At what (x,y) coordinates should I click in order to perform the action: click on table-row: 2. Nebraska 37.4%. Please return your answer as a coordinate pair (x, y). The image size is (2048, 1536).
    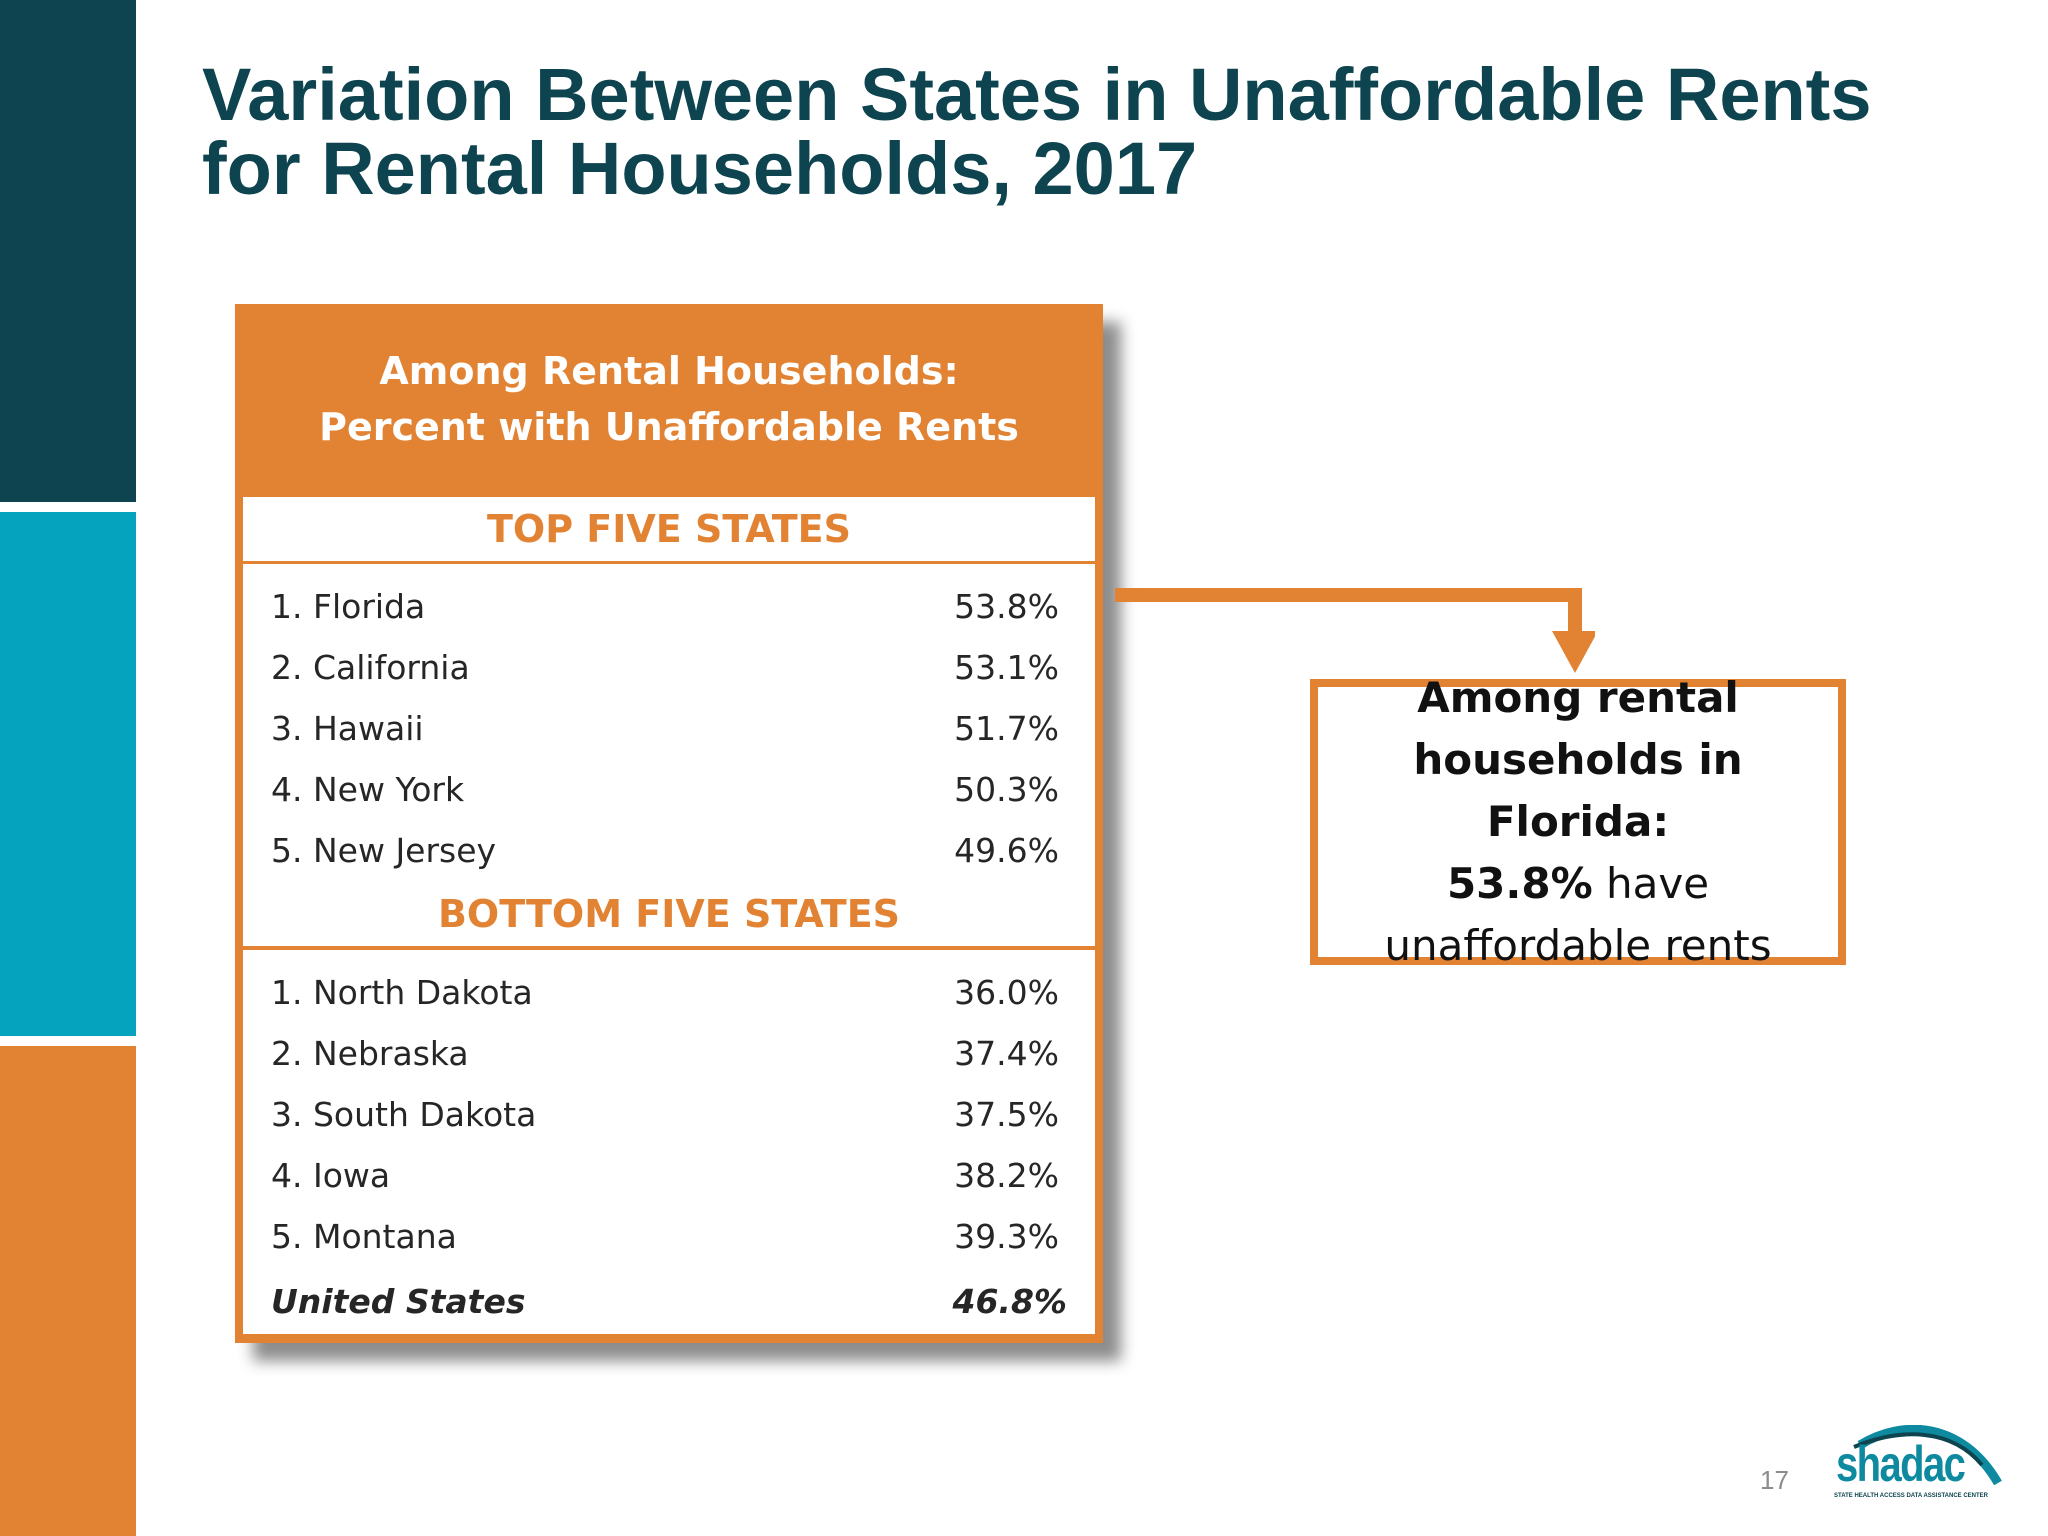
    Looking at the image, I should click on (669, 1053).